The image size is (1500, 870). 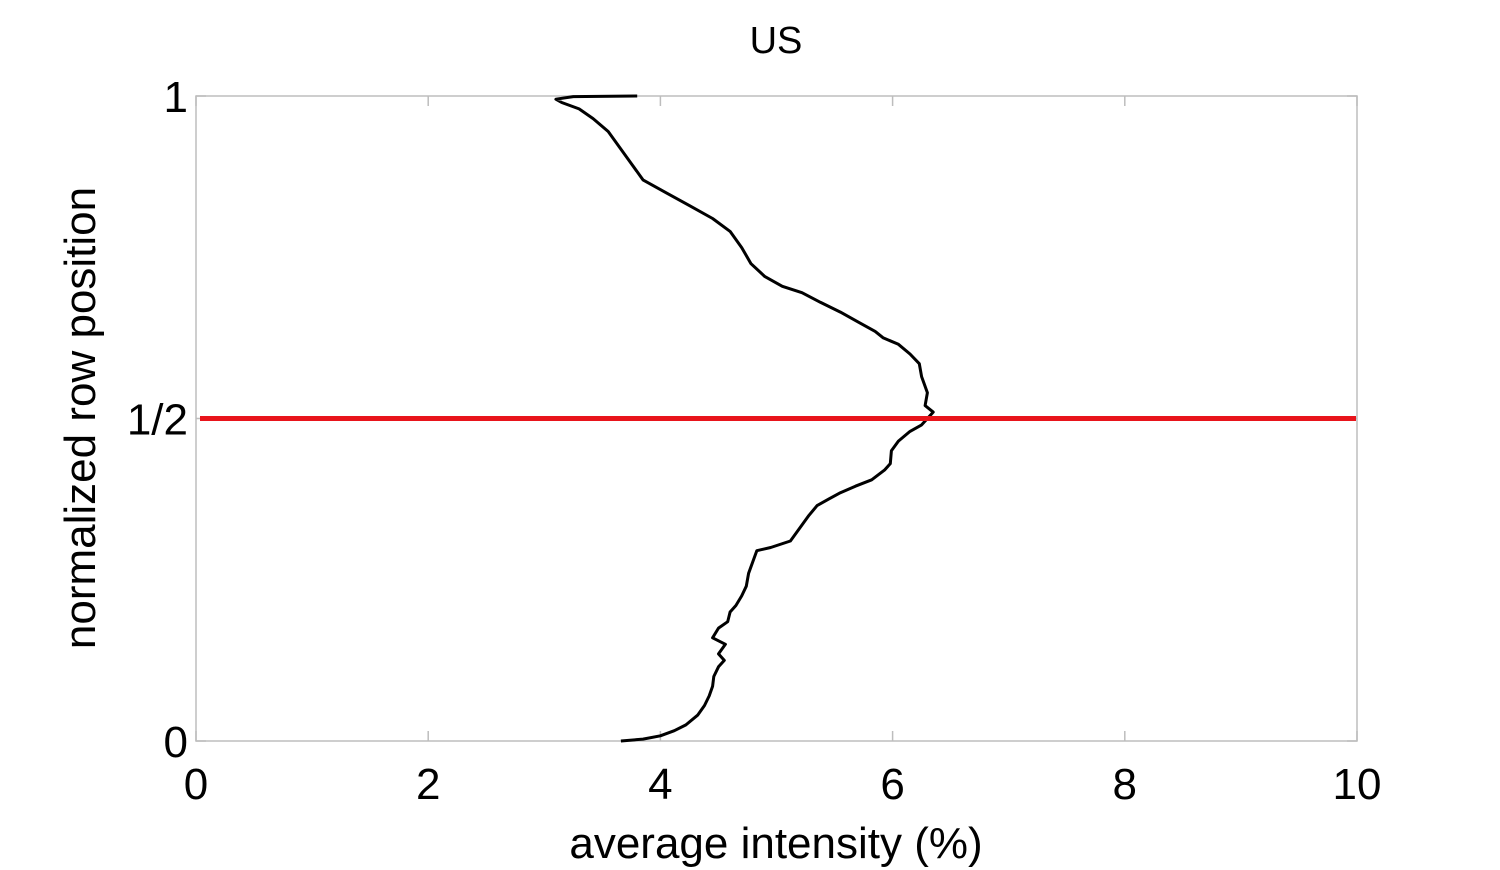 What do you see at coordinates (80, 418) in the screenshot?
I see `y-axis-label: normalized row position` at bounding box center [80, 418].